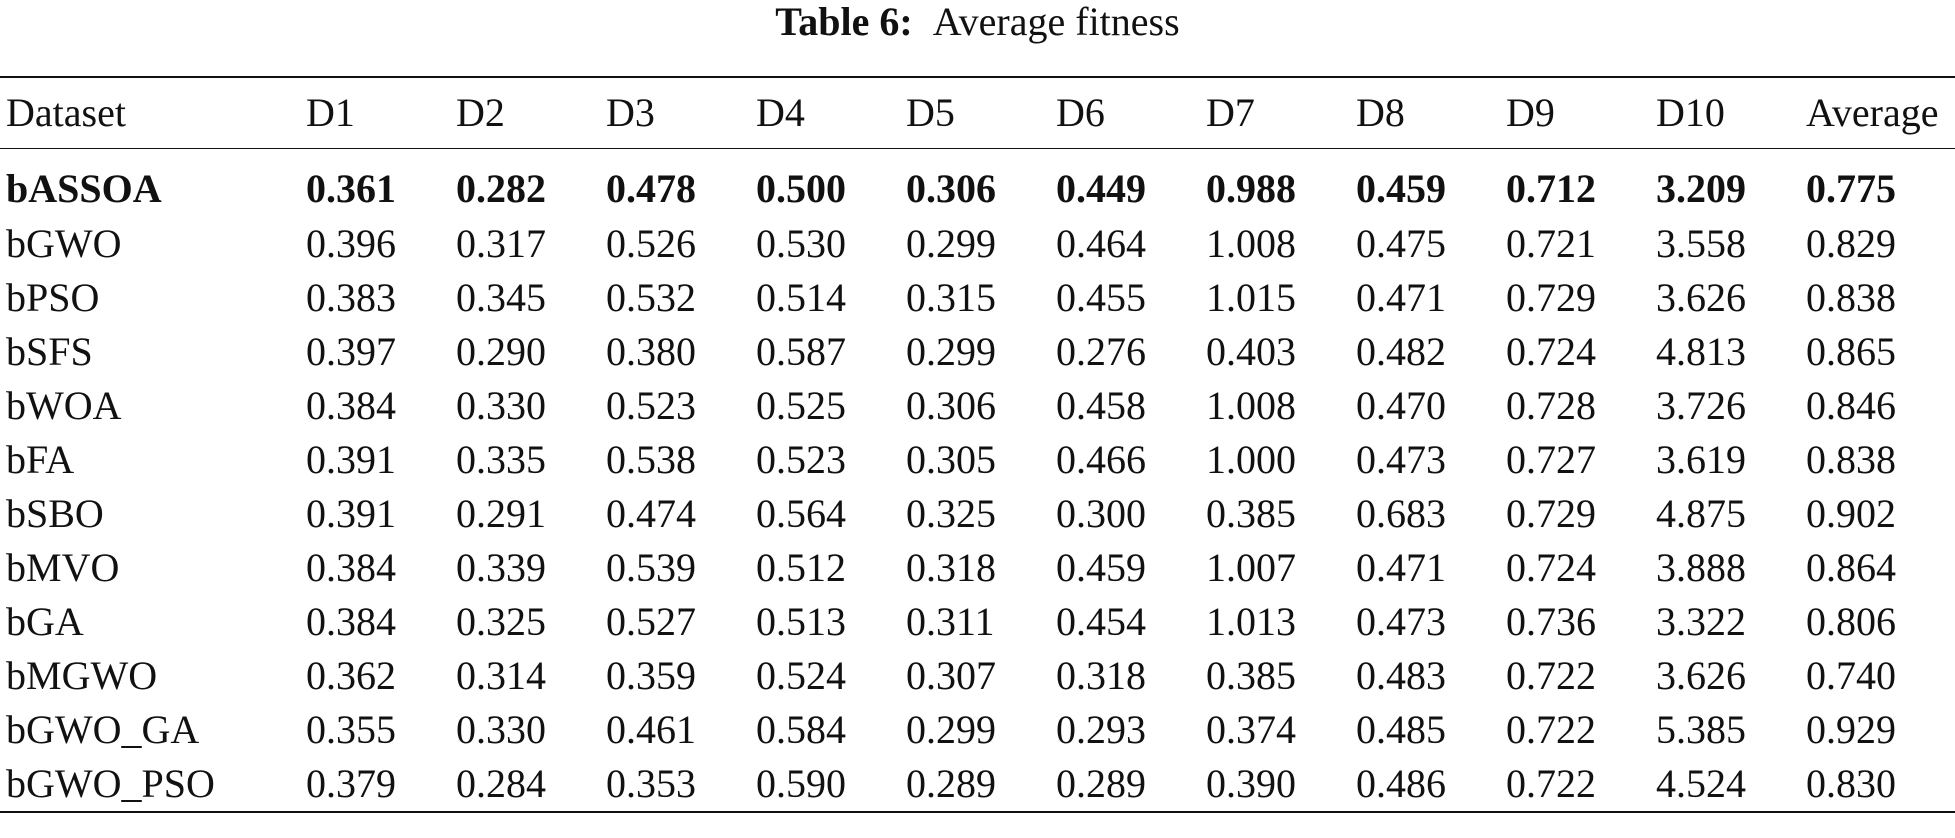  I want to click on fitness-value-cell: 0.727, so click(1551, 459).